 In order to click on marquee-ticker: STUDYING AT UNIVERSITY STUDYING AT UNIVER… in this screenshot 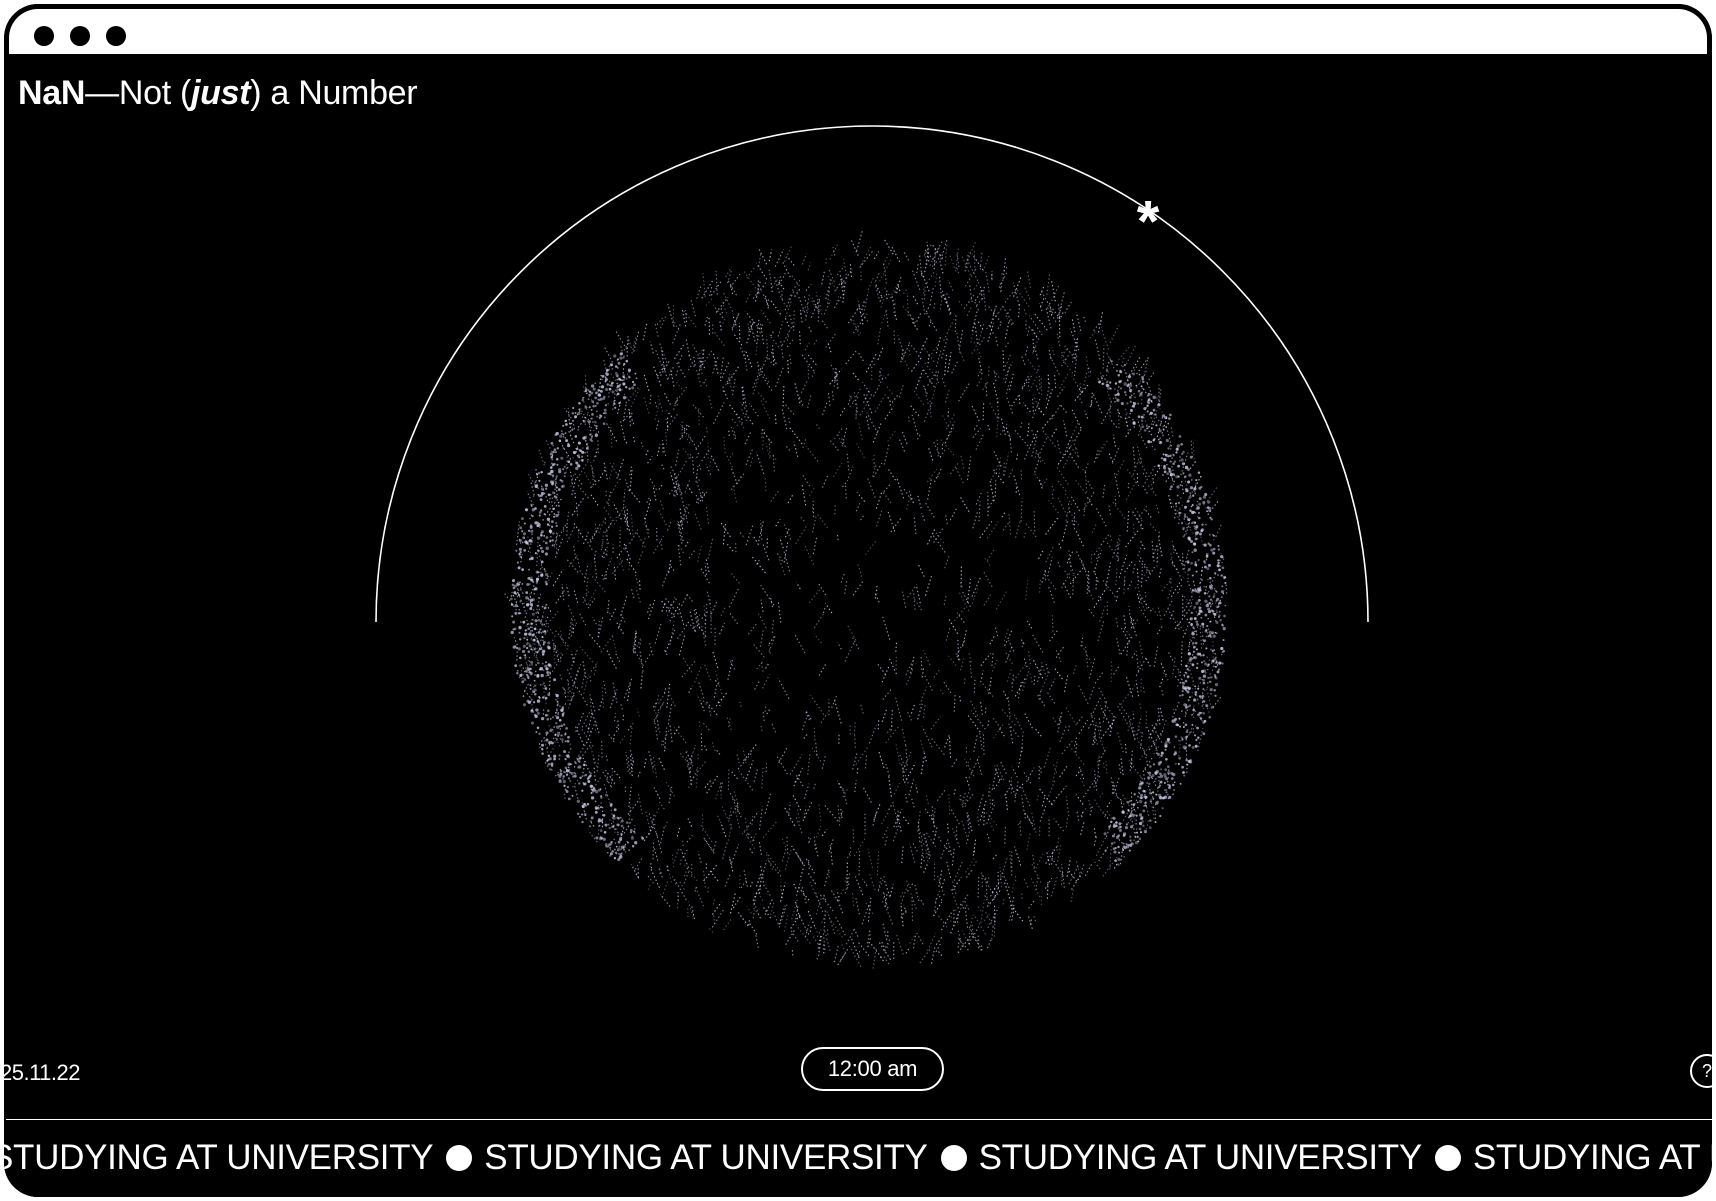, I will do `click(858, 1158)`.